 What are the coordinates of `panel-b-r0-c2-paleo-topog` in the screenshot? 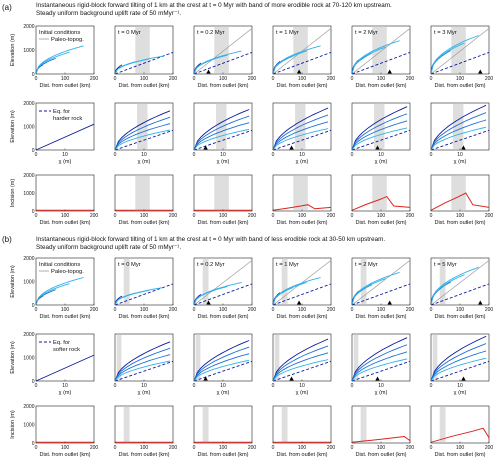 It's located at (223, 283).